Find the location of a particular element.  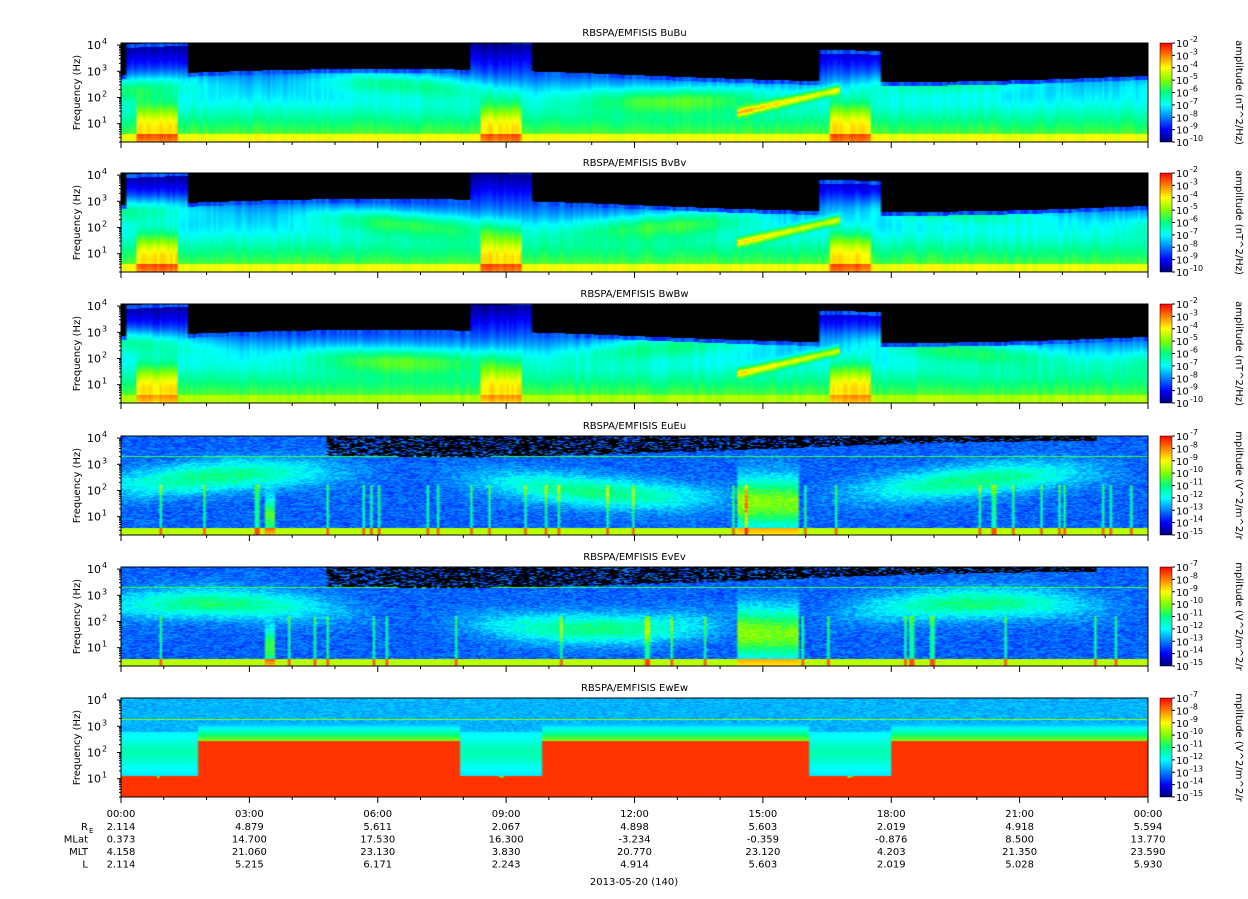

y-axis-label: Frequency (Hz) is located at coordinates (77, 617).